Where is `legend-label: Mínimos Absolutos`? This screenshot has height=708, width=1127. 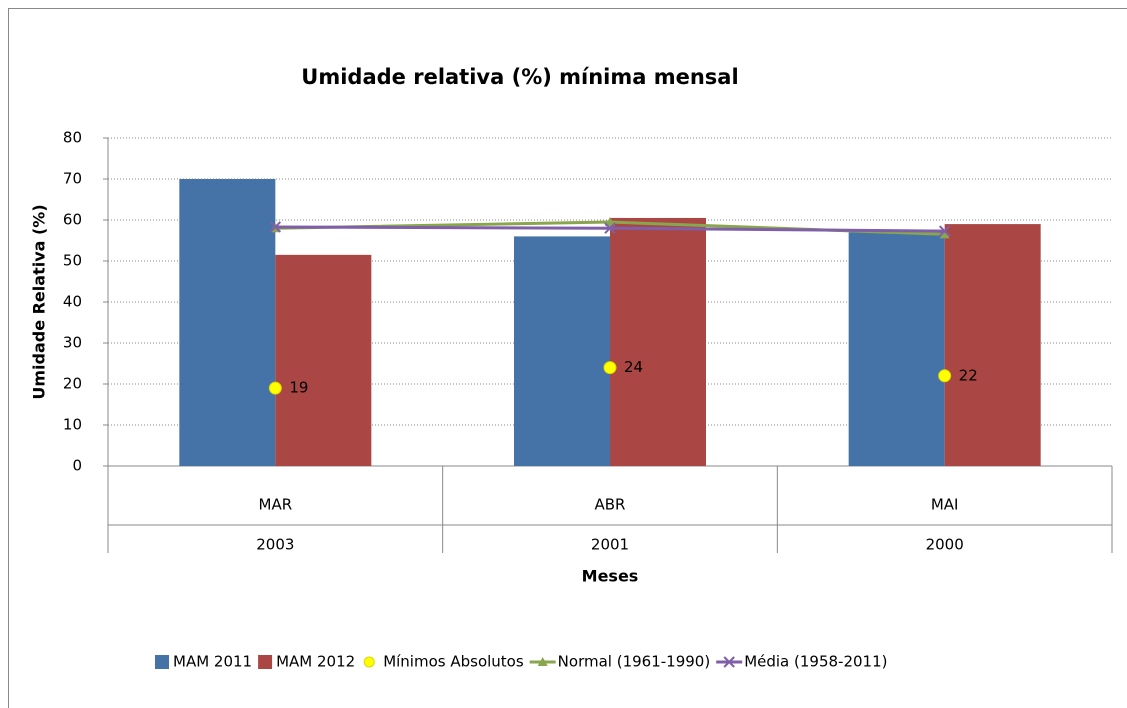 legend-label: Mínimos Absolutos is located at coordinates (453, 662).